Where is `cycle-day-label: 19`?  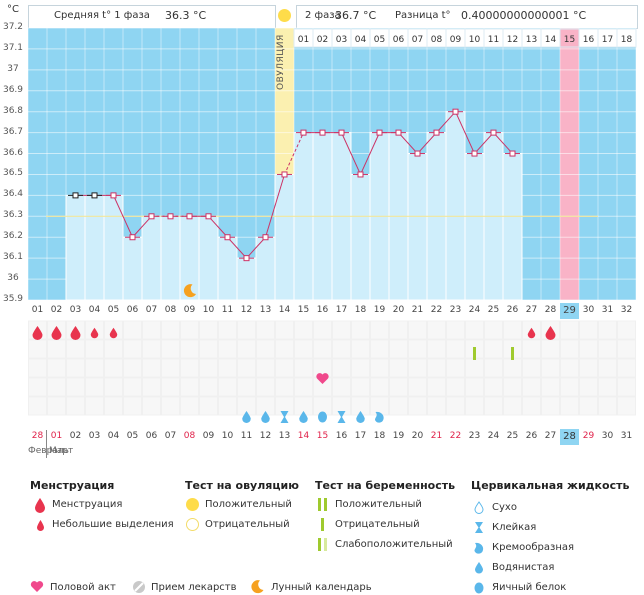
cycle-day-label: 19 is located at coordinates (379, 310).